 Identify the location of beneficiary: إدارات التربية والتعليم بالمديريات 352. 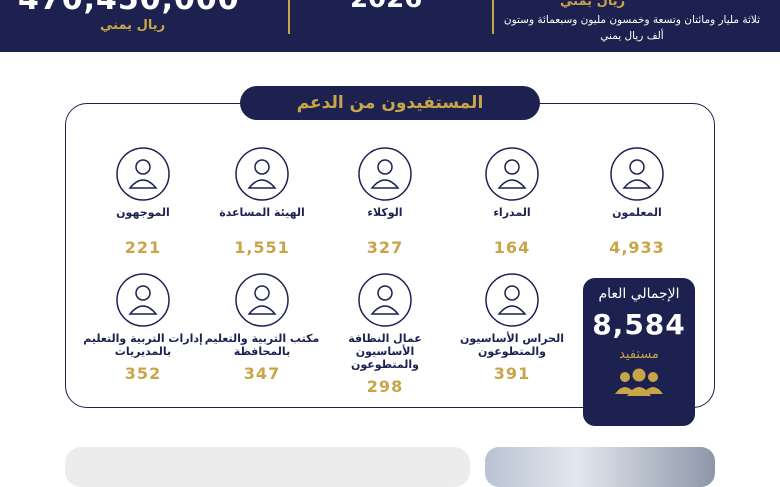
(143, 327).